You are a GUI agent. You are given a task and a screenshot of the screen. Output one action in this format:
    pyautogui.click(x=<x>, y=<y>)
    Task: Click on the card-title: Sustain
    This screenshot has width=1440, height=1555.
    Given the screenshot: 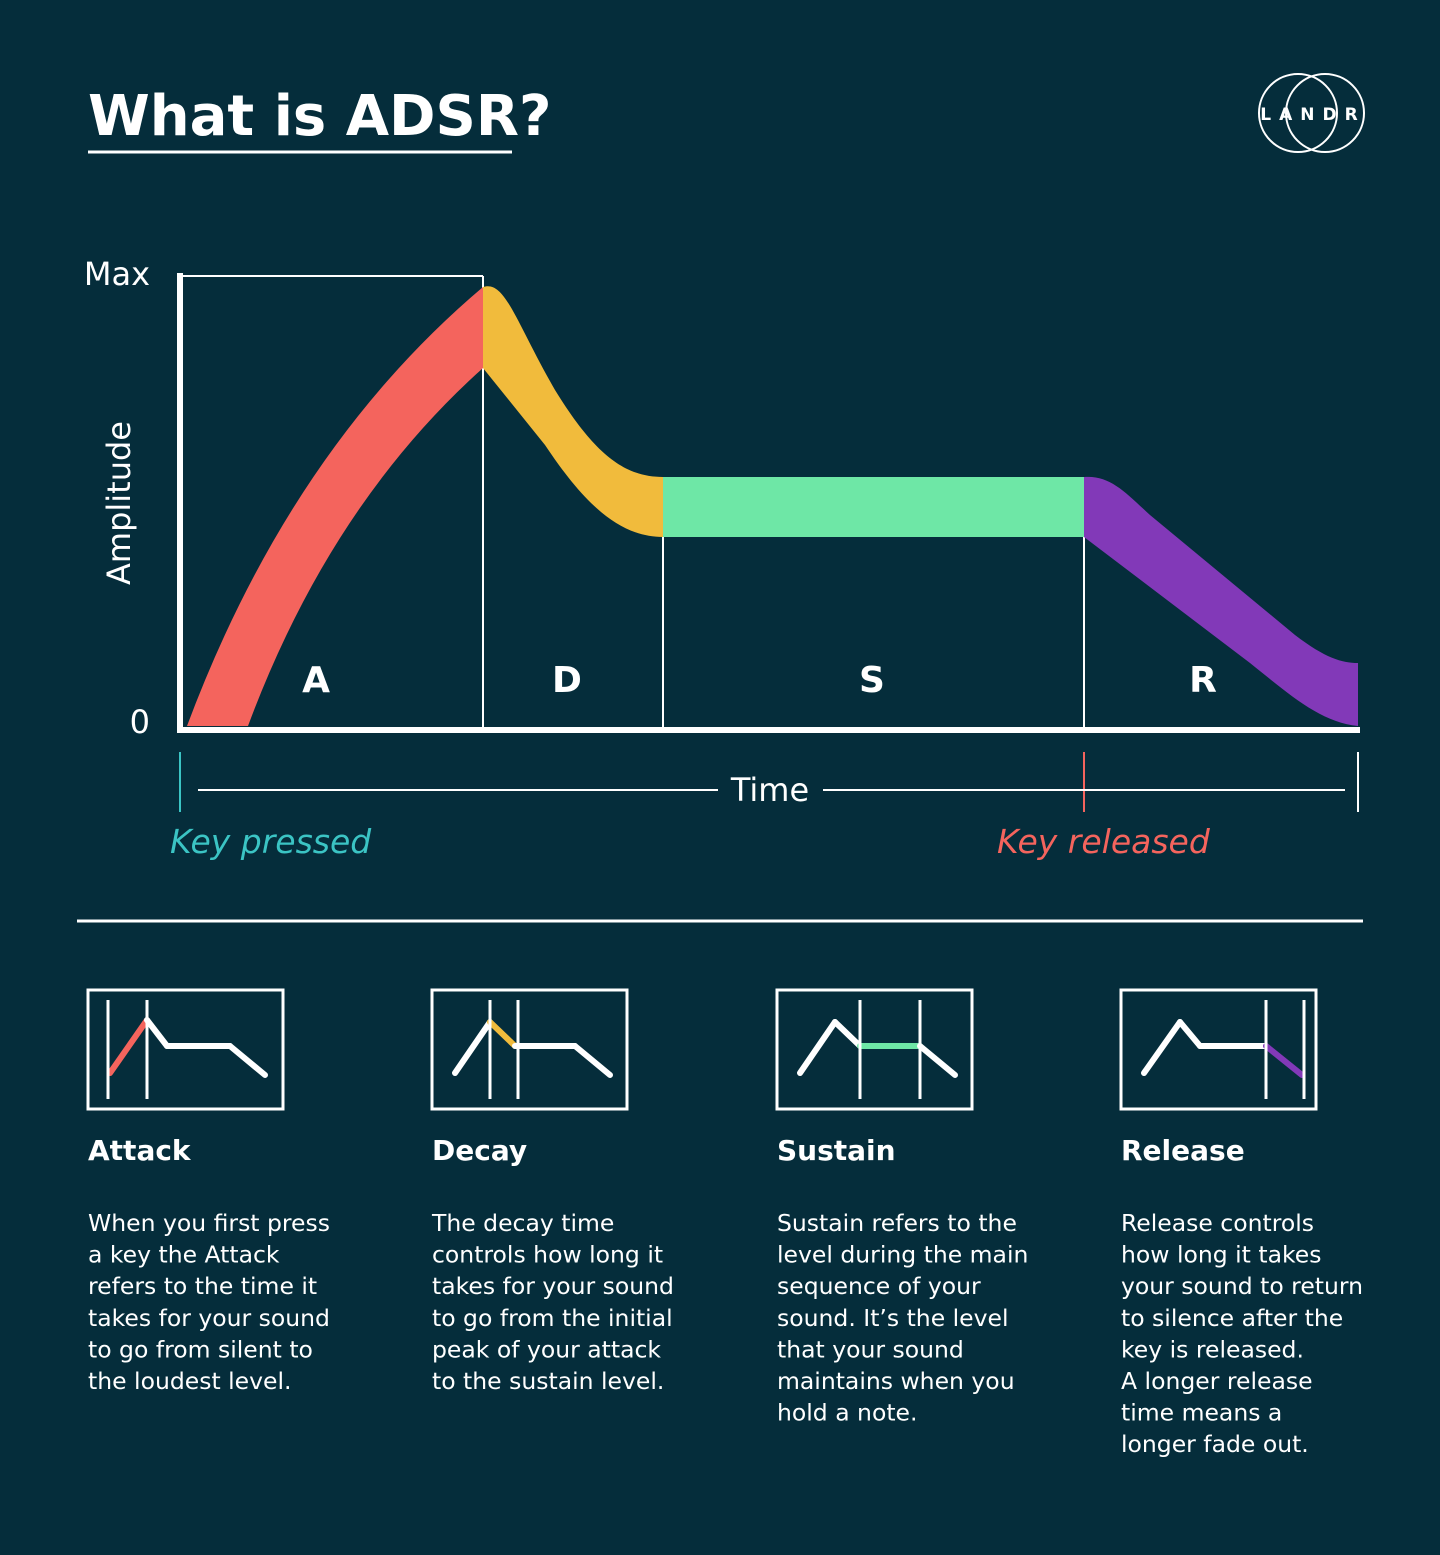 What is the action you would take?
    pyautogui.click(x=836, y=1150)
    